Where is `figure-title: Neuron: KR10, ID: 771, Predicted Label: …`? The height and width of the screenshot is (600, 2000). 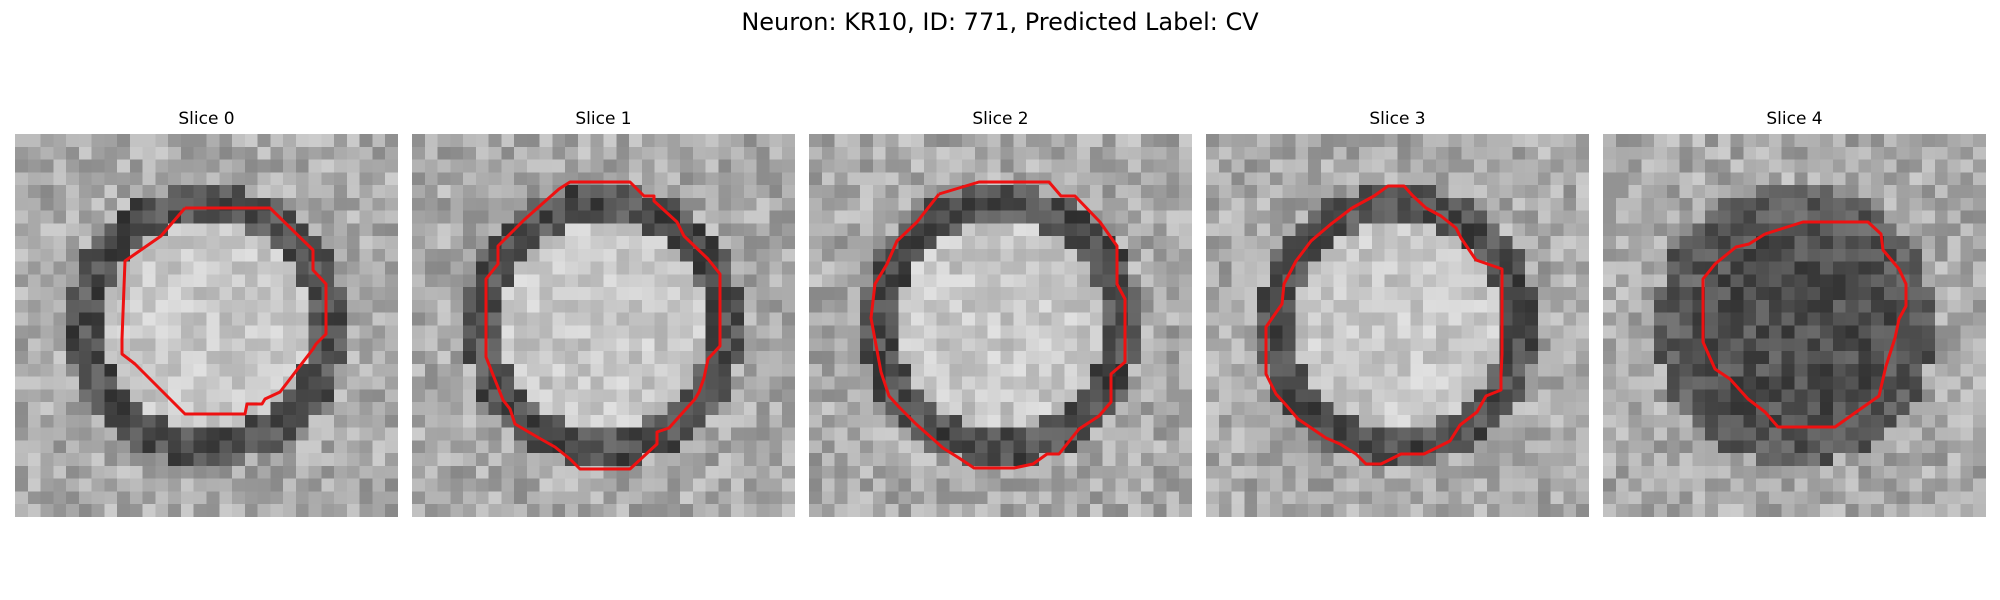 figure-title: Neuron: KR10, ID: 771, Predicted Label: … is located at coordinates (1000, 22).